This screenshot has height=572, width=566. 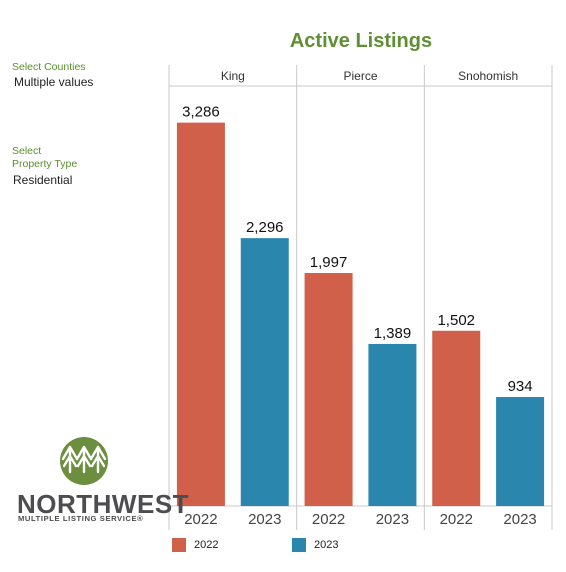 I want to click on data-label: 1,502, so click(x=456, y=320).